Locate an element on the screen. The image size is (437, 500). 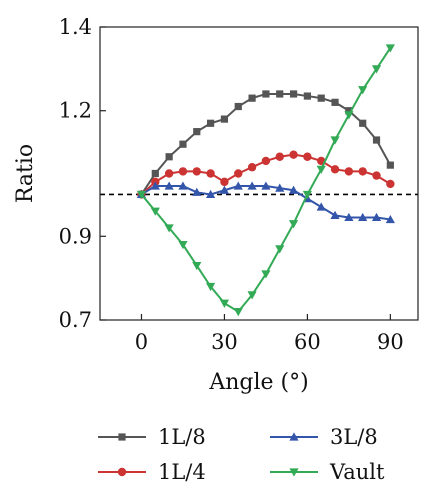
y-tick-label: 0.7 is located at coordinates (75, 320).